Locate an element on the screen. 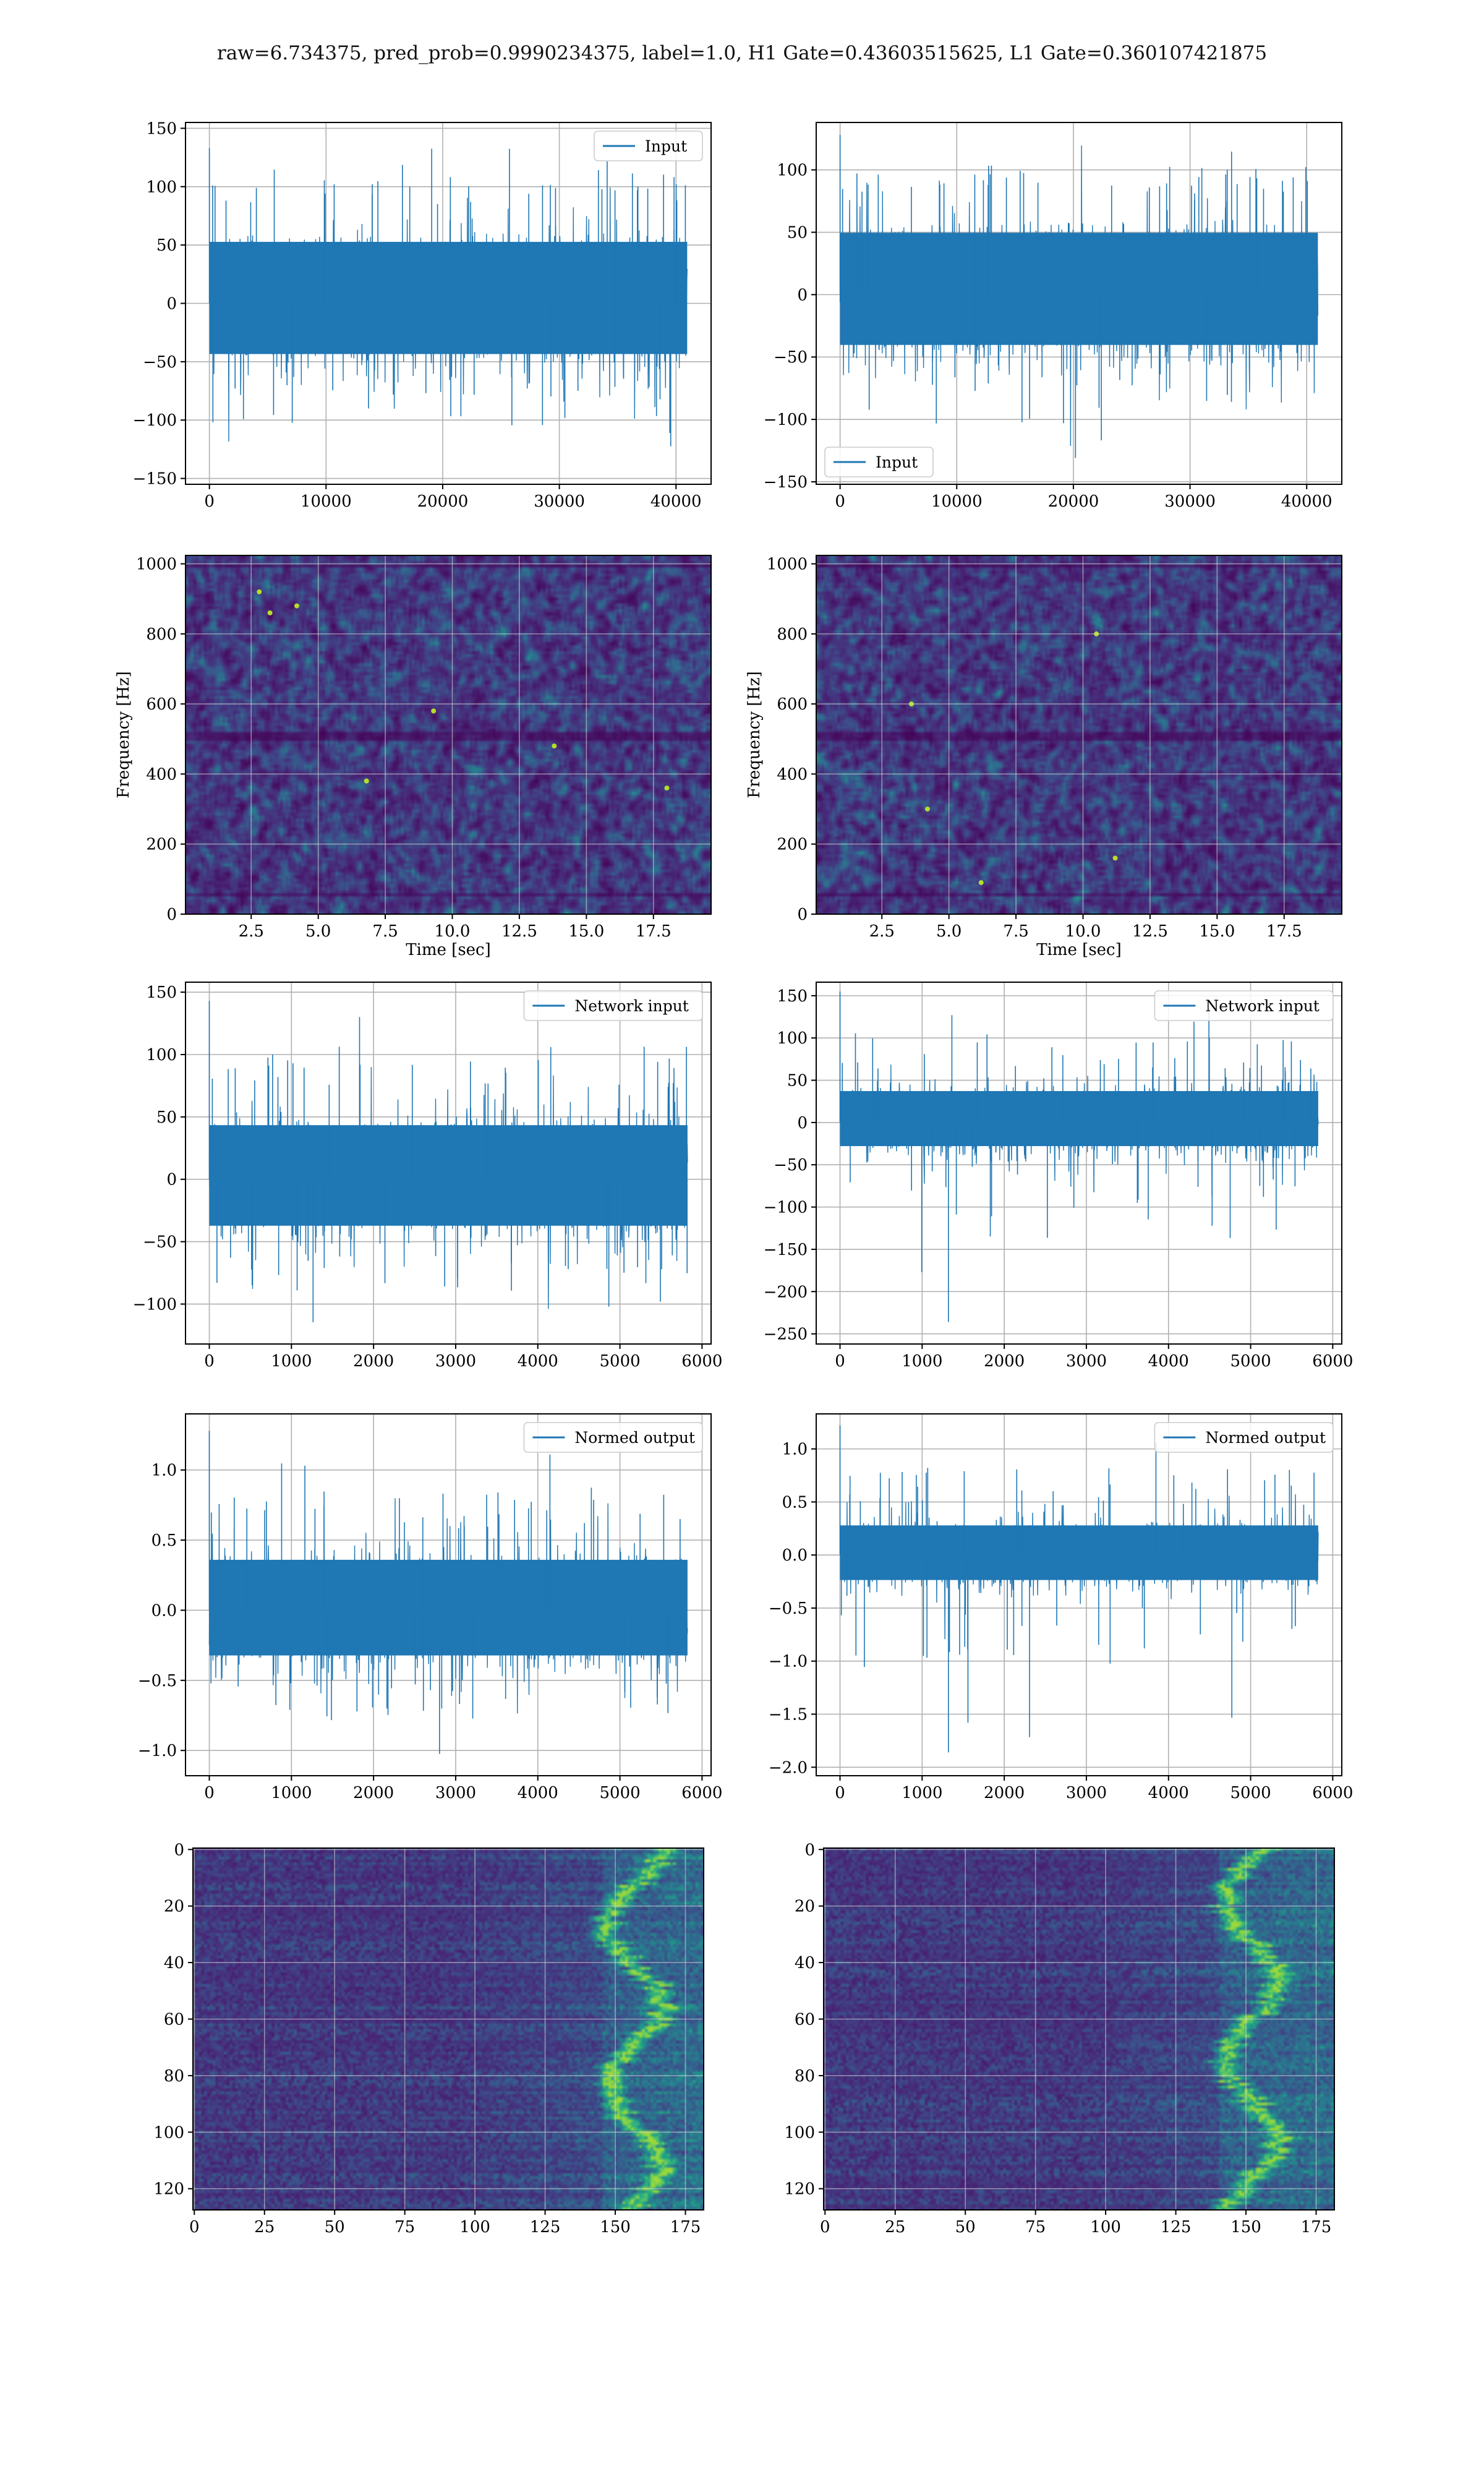  y-tick-label: −250 is located at coordinates (786, 1334).